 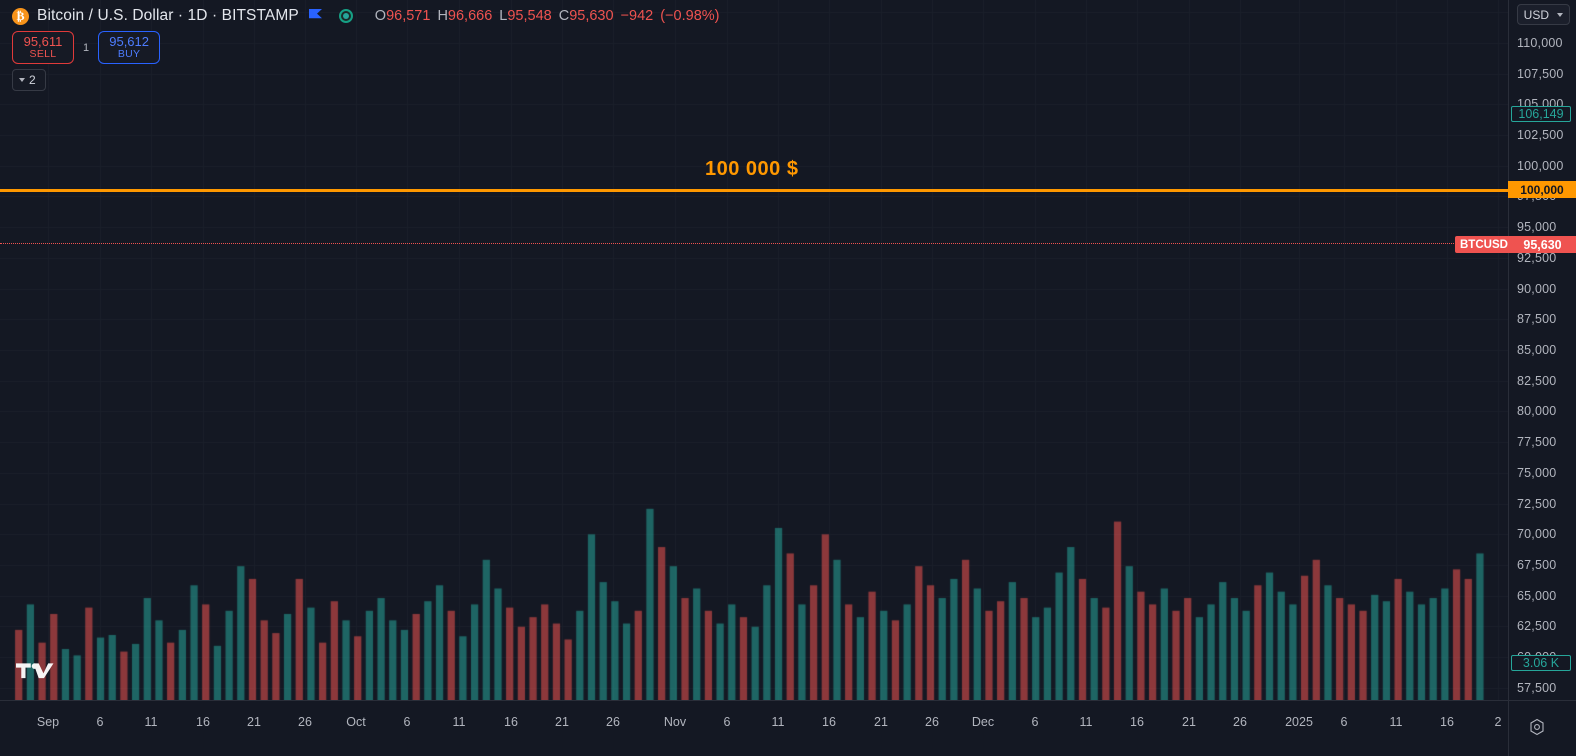 What do you see at coordinates (1536, 14) in the screenshot?
I see `currency-select-value: USD` at bounding box center [1536, 14].